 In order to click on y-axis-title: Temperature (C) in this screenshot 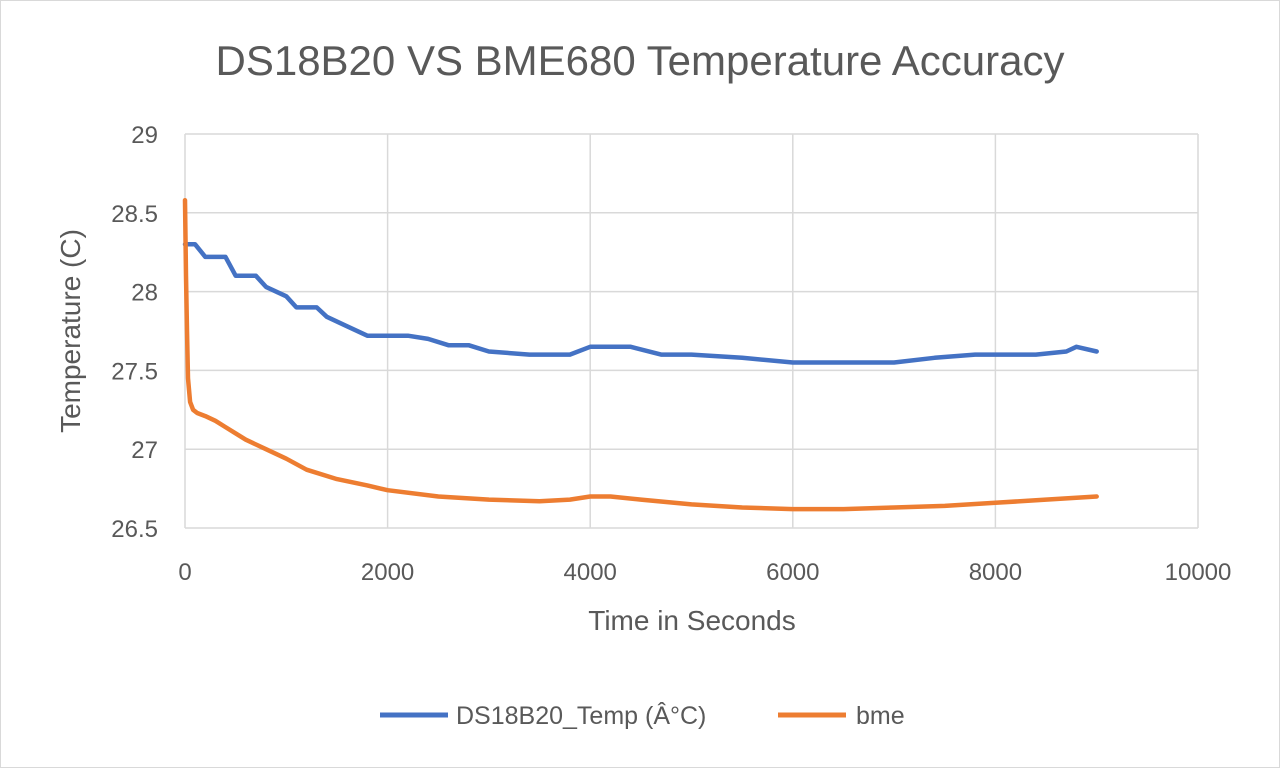, I will do `click(70, 331)`.